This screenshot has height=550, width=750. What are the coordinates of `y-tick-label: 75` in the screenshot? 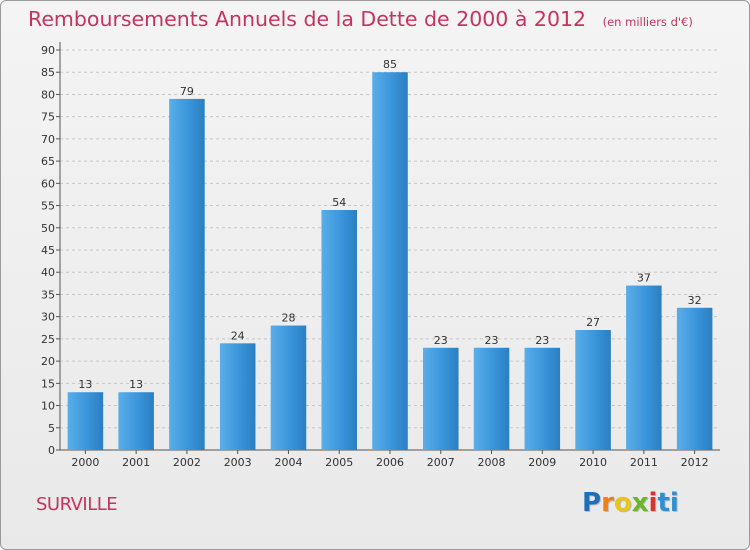 It's located at (48, 117).